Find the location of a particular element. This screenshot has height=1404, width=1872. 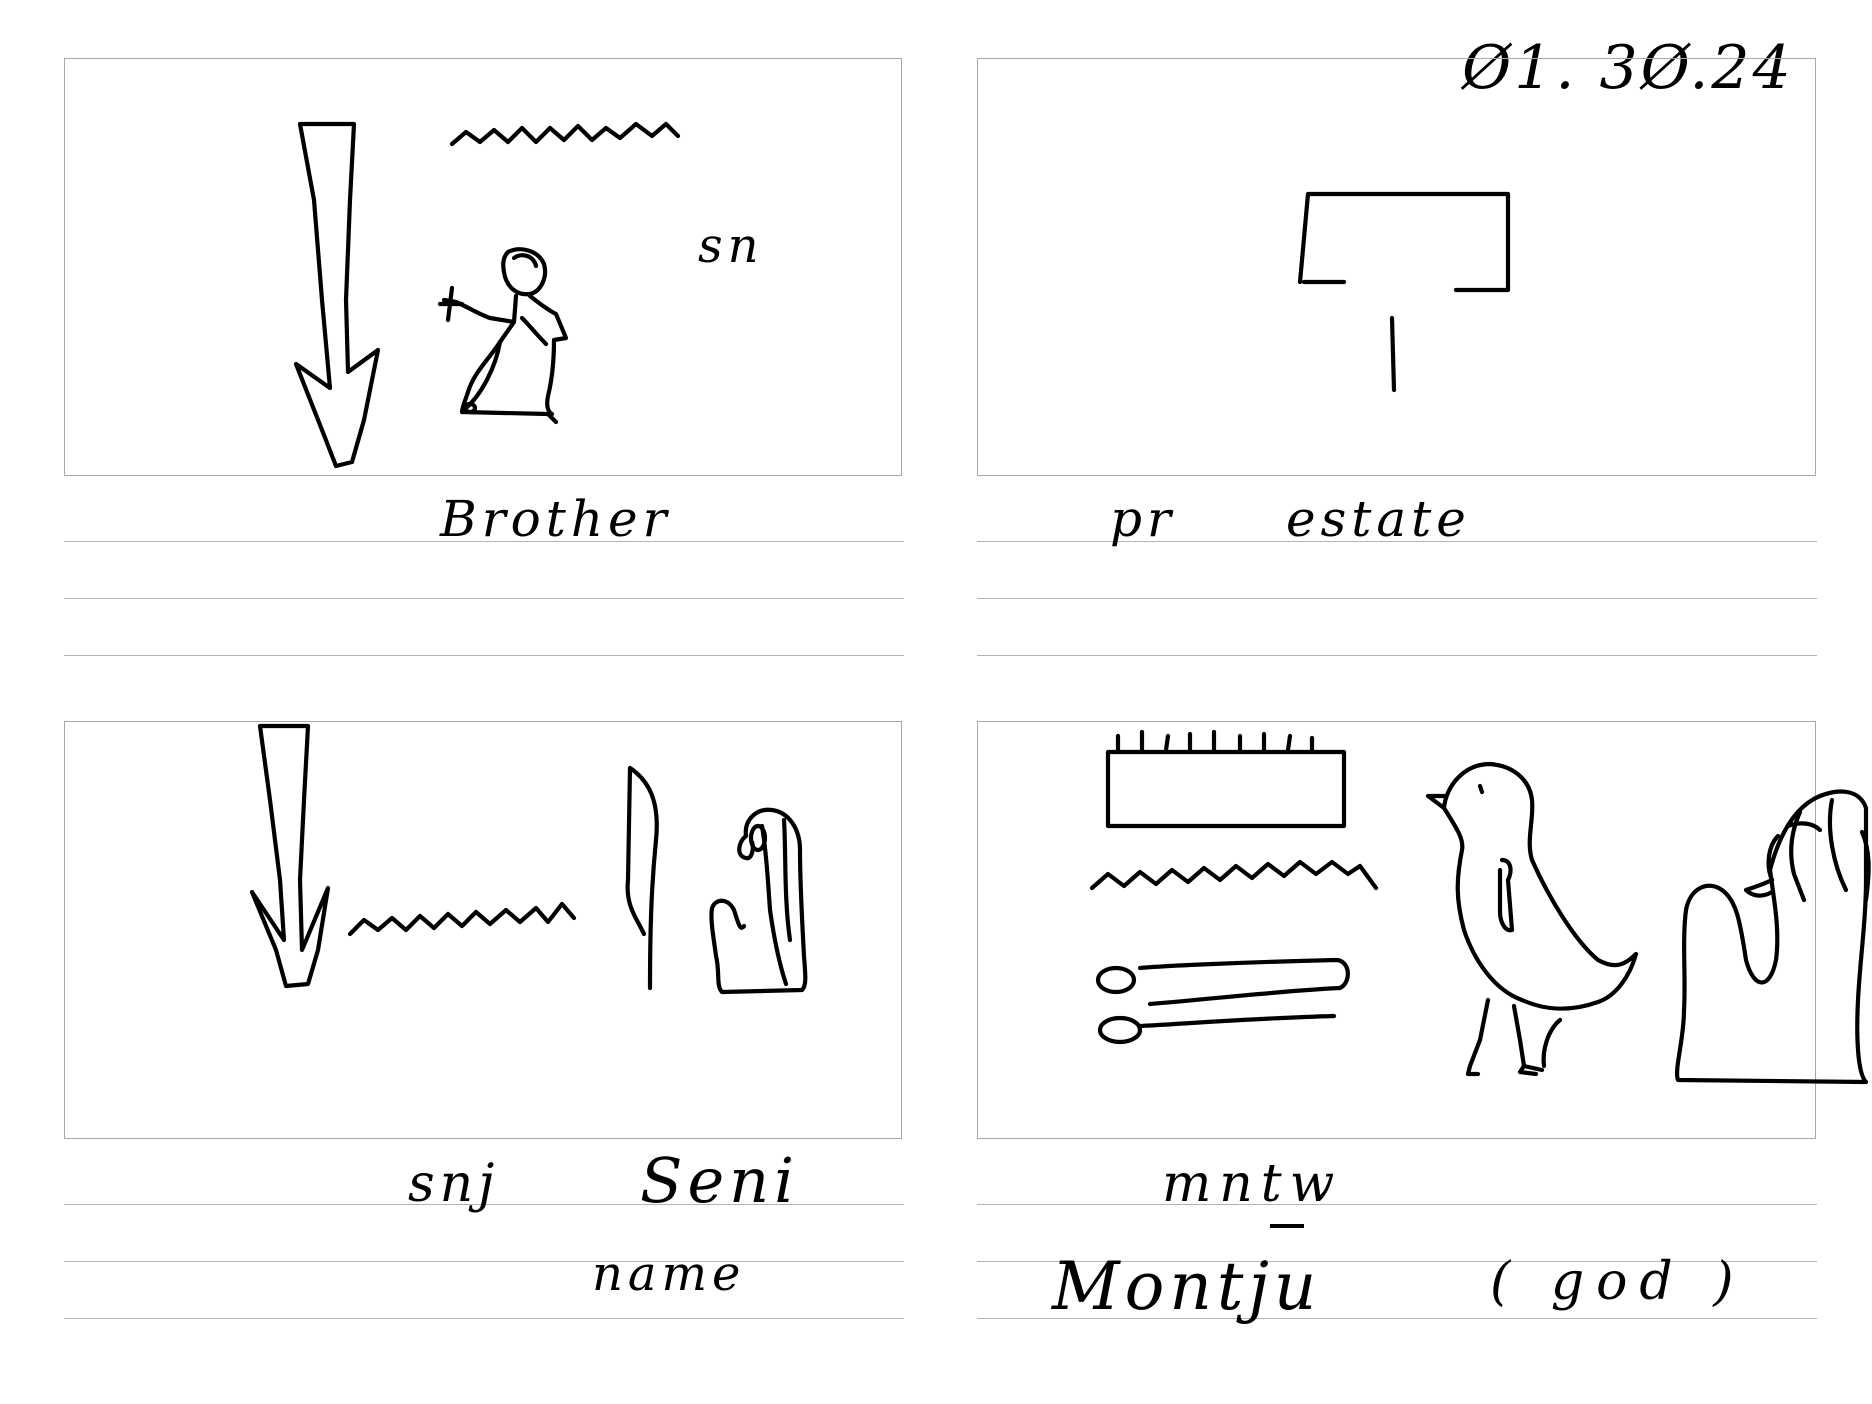

reed-leaf-glyph is located at coordinates (642, 878).